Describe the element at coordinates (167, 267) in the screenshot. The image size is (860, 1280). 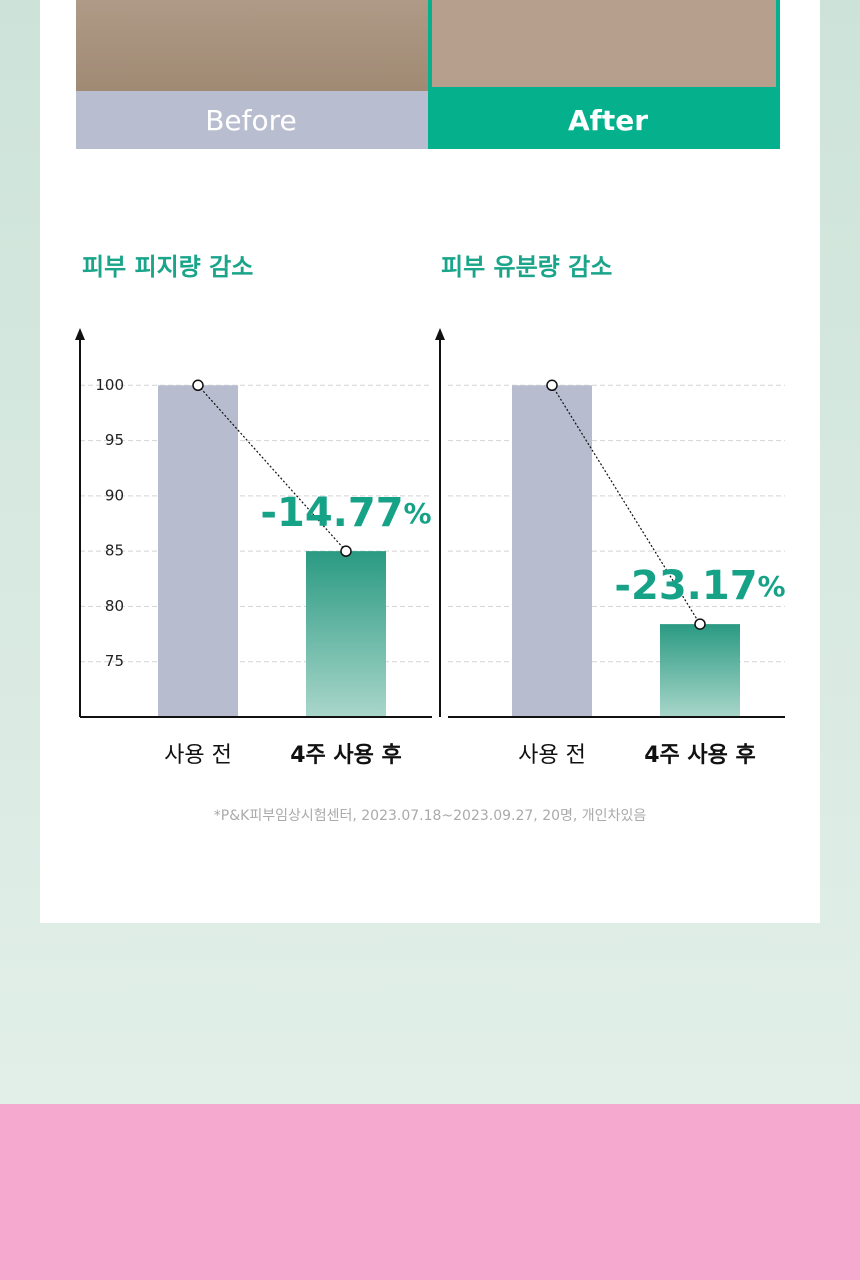
I see `chart-title: 피부 피지량 감소` at that location.